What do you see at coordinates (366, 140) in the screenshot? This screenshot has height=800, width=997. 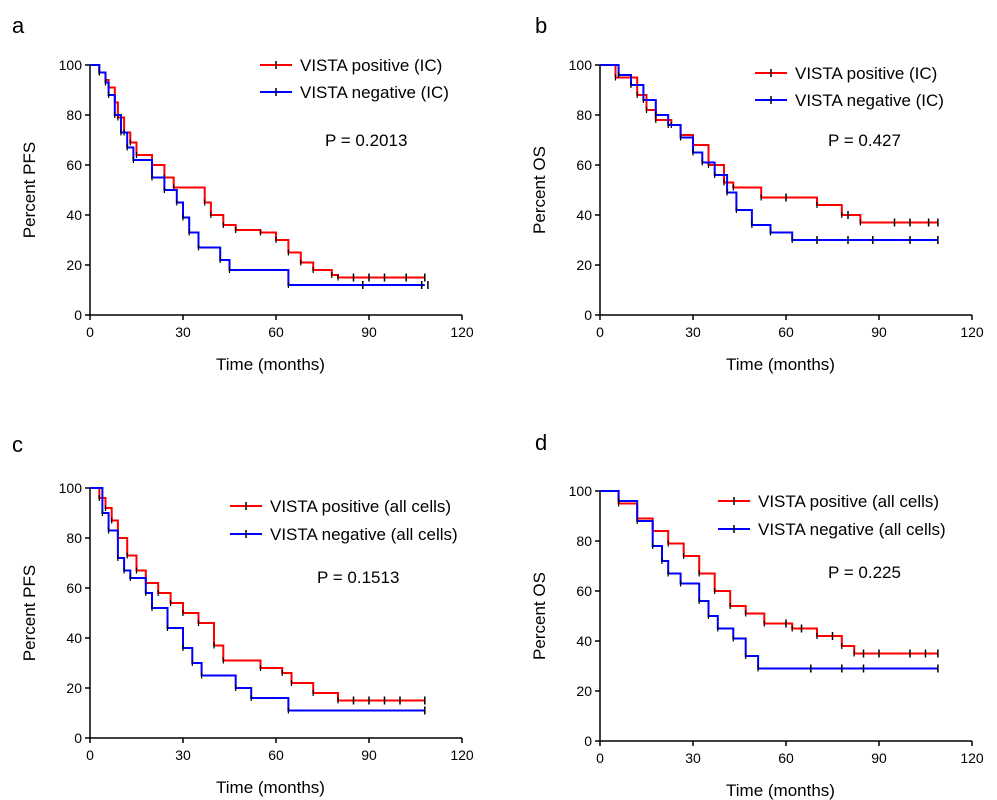 I see `p-value-annotation: P = 0.2013` at bounding box center [366, 140].